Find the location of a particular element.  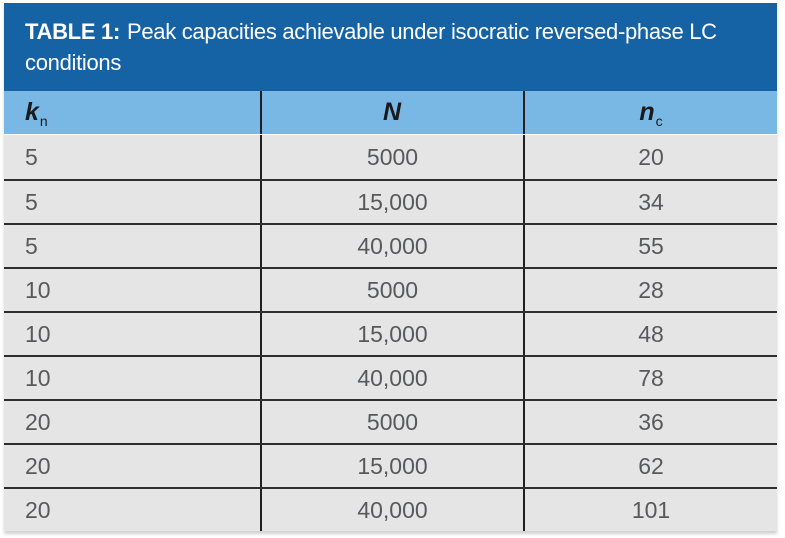

cell-nc: 28 is located at coordinates (650, 290).